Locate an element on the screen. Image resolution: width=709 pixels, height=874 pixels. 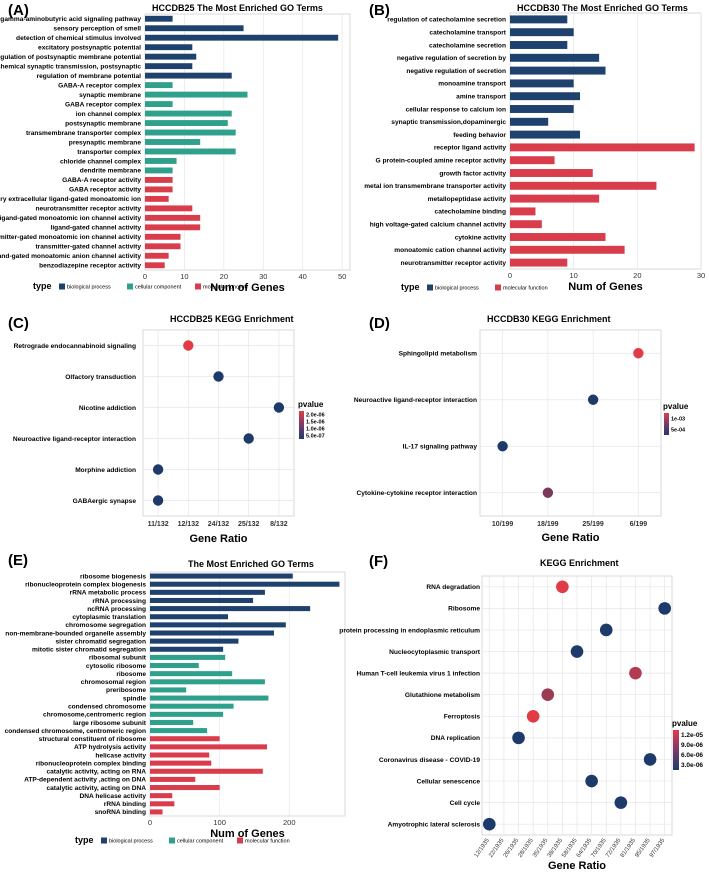
category-label: structural constituent of ribosome is located at coordinates (93, 739).